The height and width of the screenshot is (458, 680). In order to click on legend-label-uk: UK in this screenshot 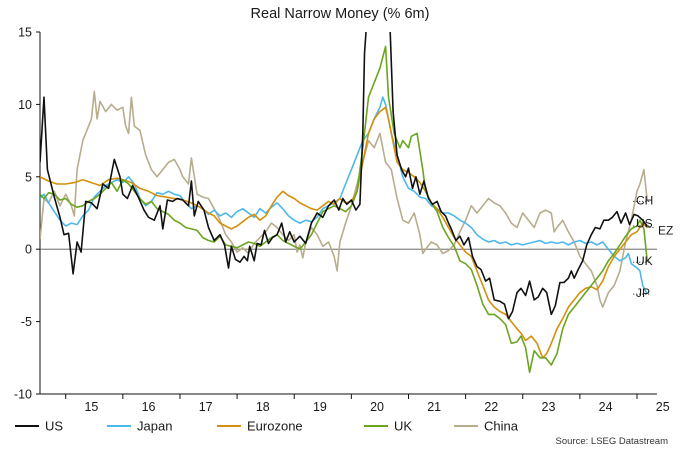, I will do `click(403, 426)`.